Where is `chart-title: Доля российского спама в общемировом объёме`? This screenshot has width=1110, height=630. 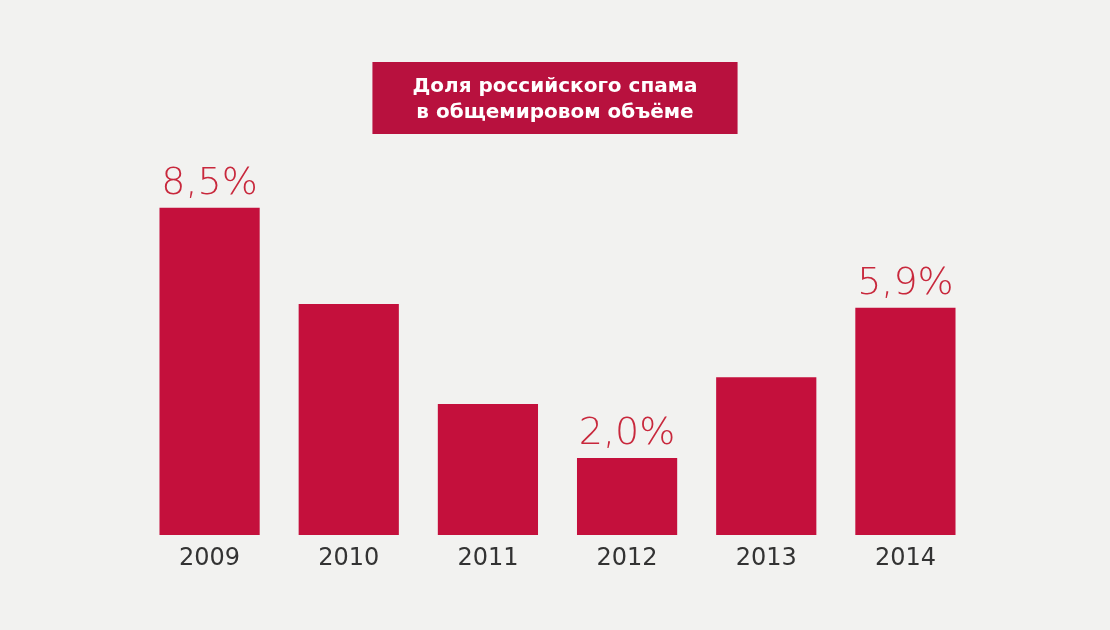 chart-title: Доля российского спама в общемировом объёме is located at coordinates (555, 98).